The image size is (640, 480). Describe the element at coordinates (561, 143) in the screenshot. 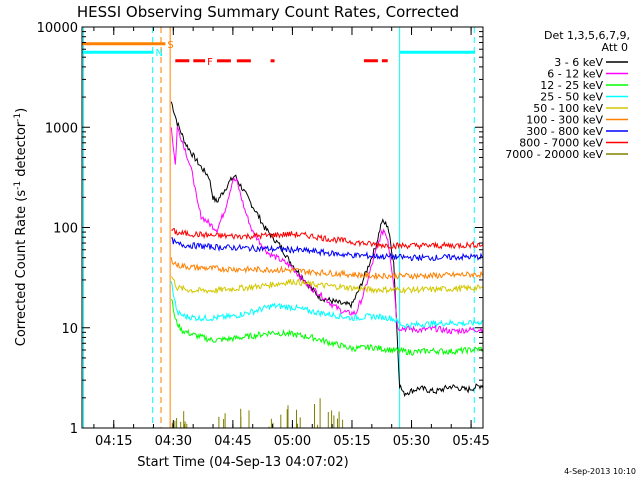

I see `legend-label-7: 800 - 7000 keV` at that location.